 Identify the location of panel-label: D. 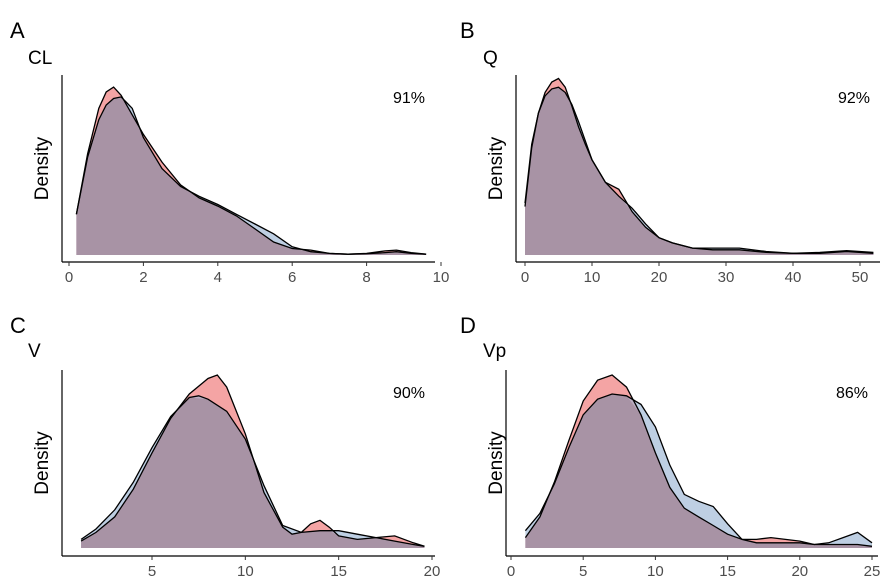
(468, 325).